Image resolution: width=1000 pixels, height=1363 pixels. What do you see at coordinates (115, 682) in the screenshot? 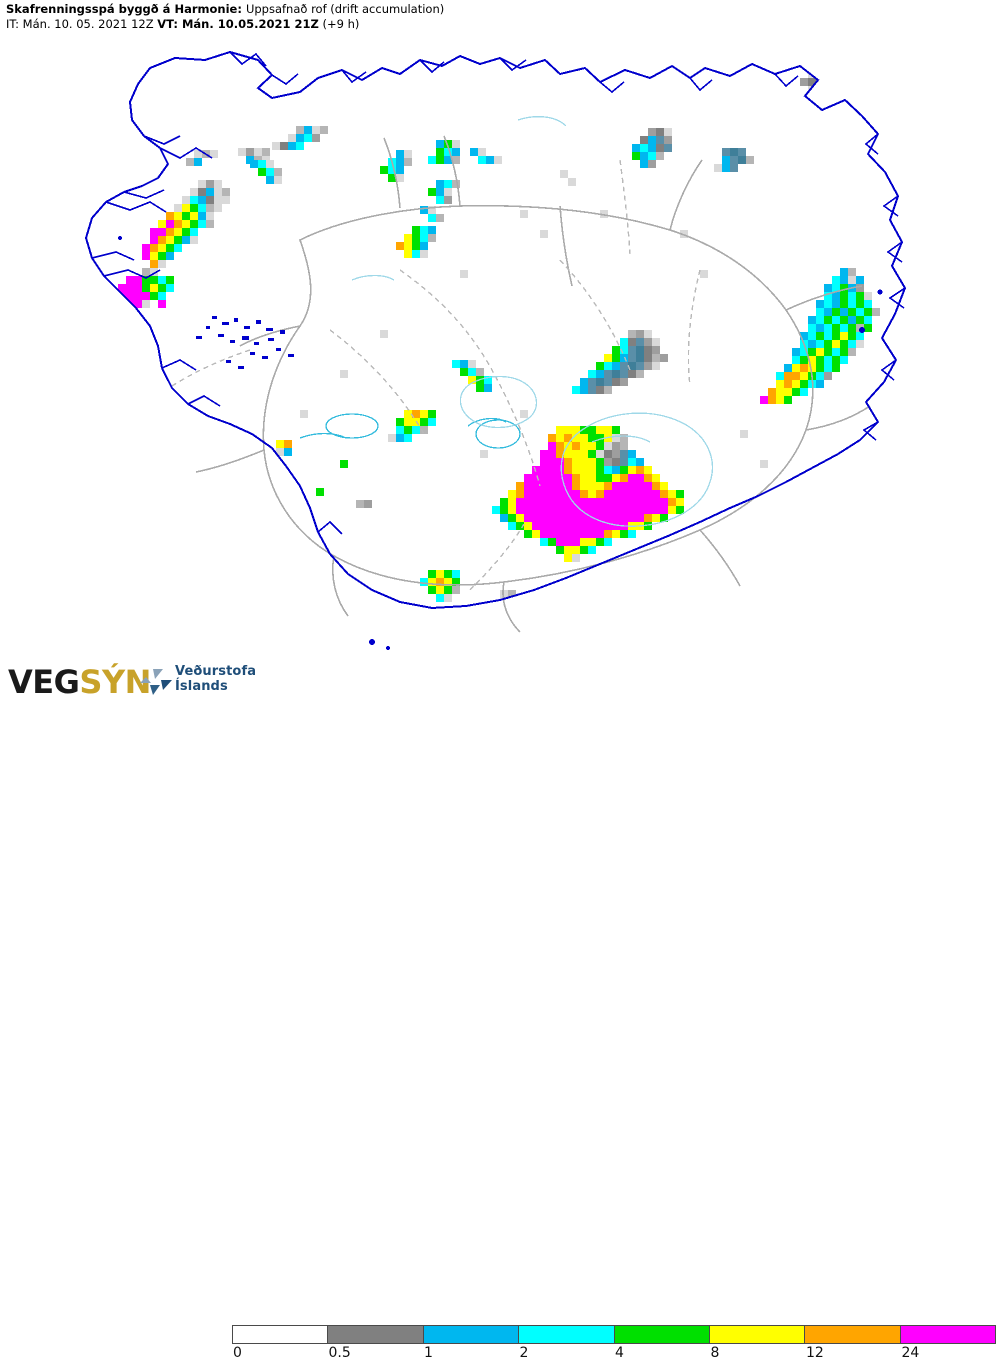
I see `vegsyn-syn: SÝN` at bounding box center [115, 682].